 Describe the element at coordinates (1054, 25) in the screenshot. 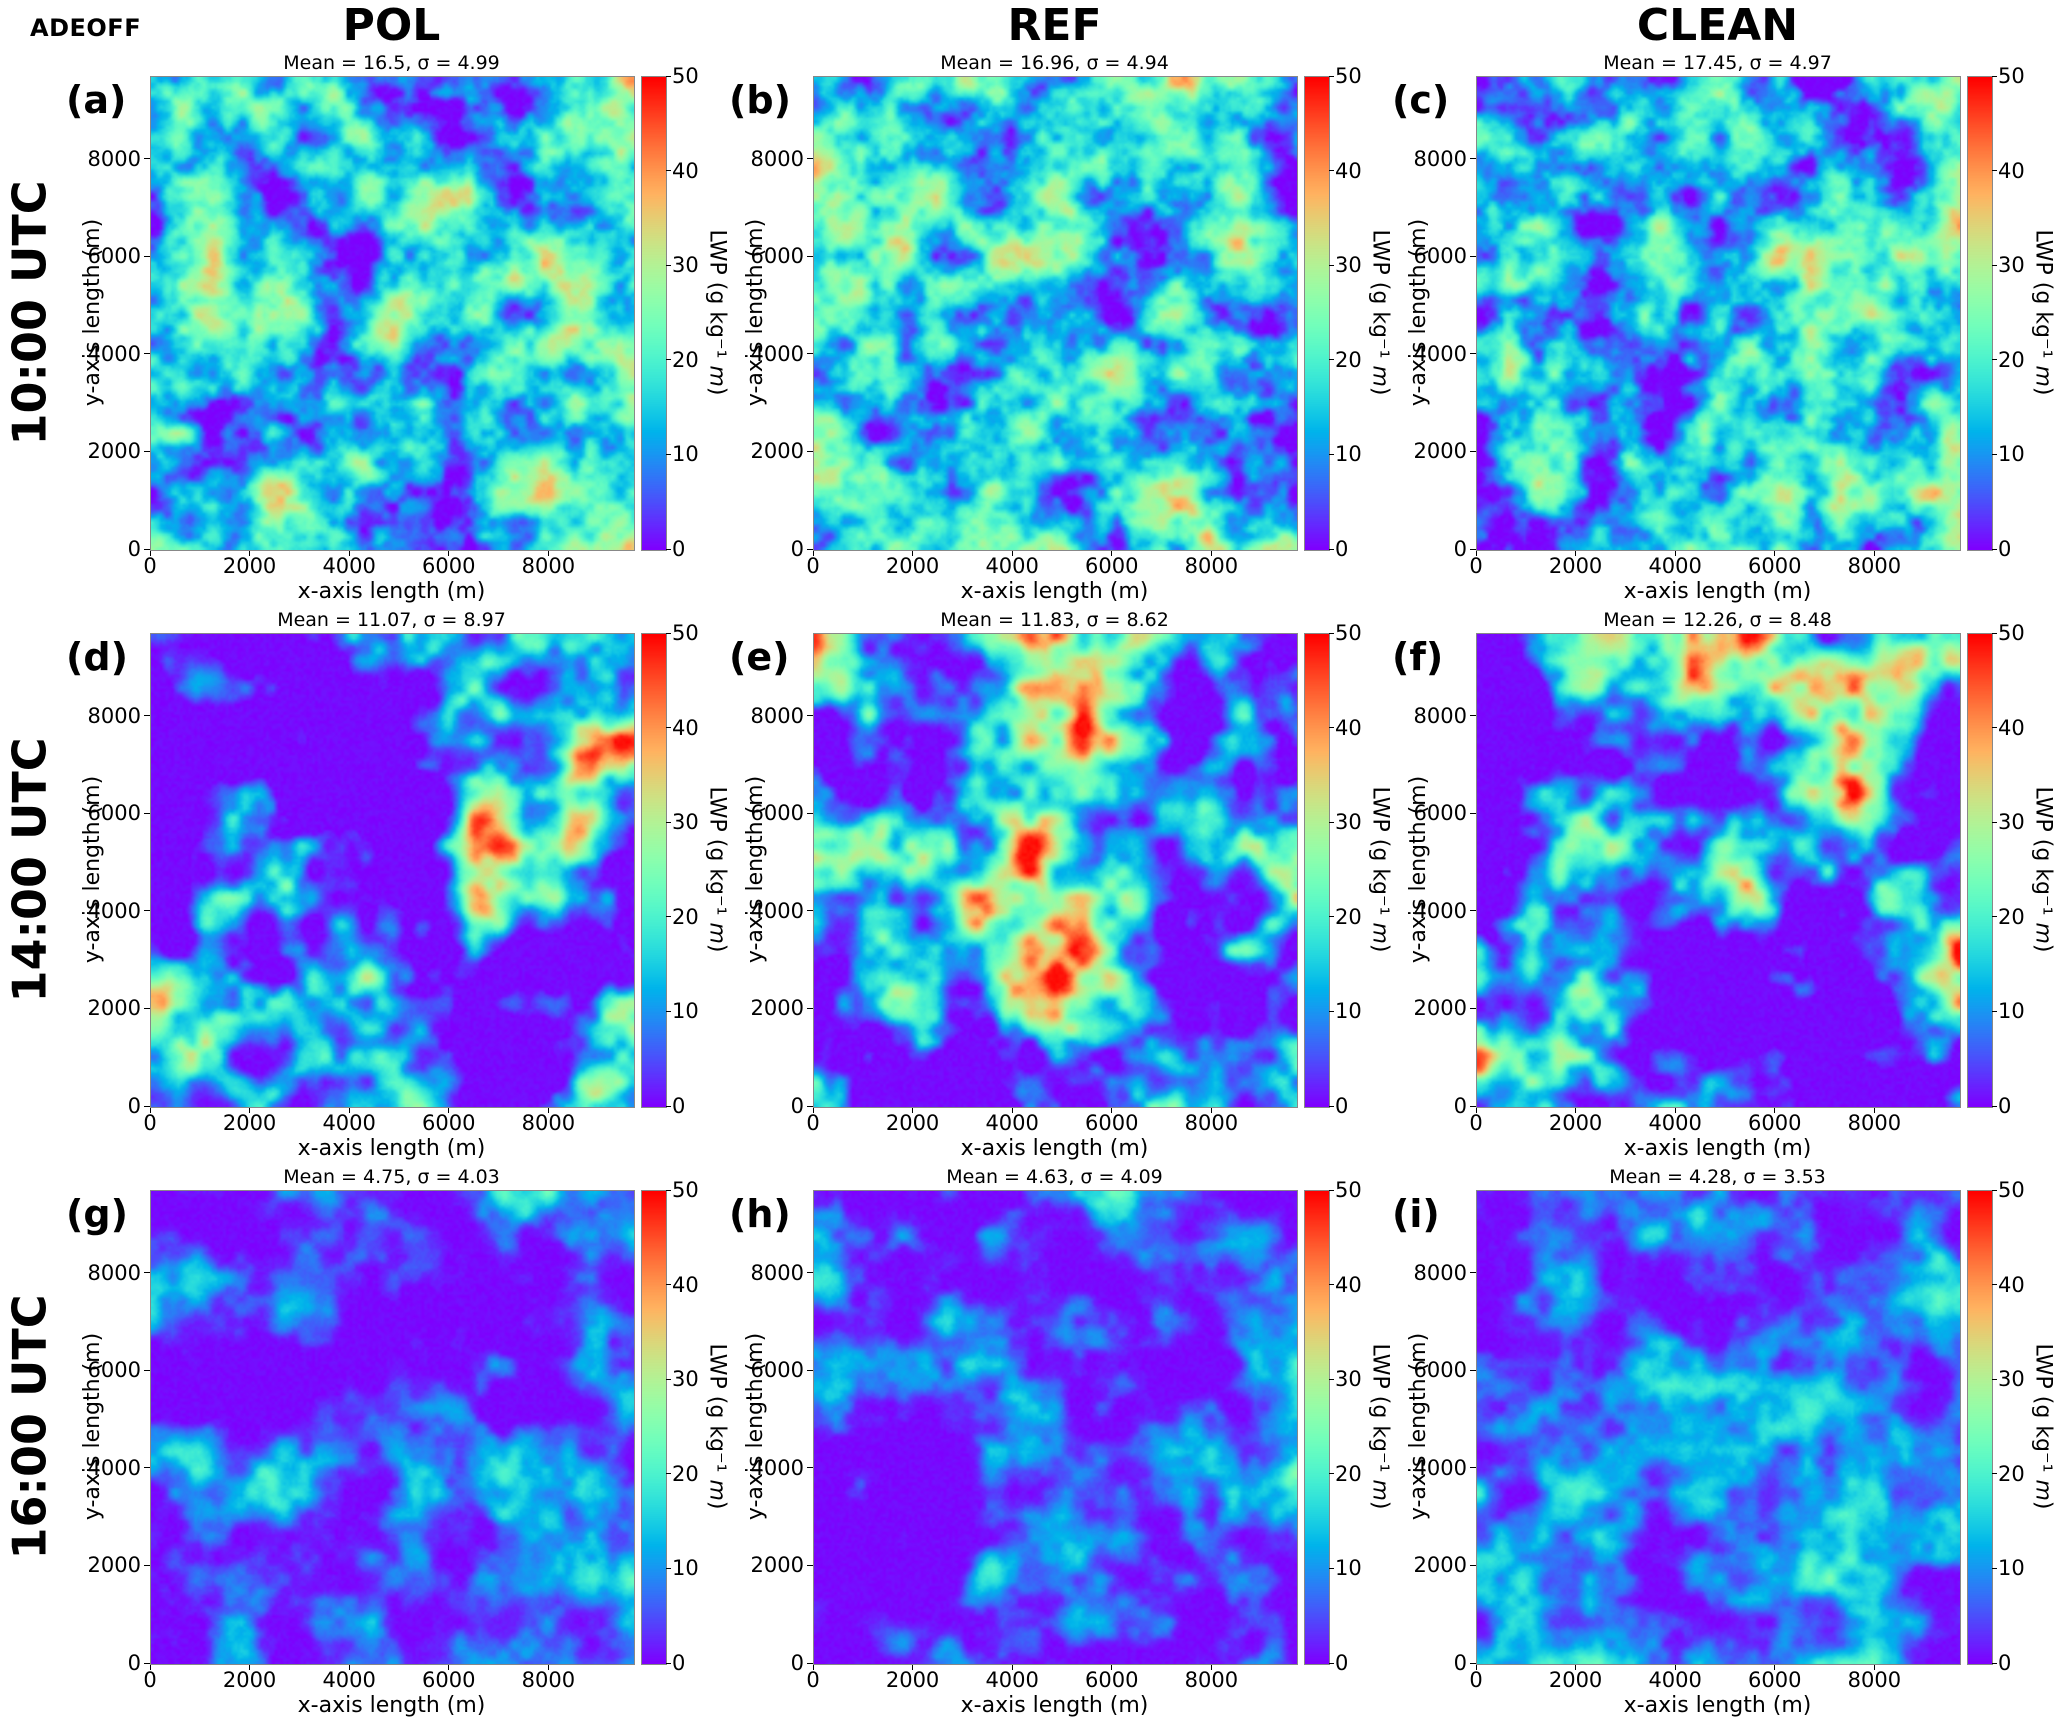

I see `column-title-ref: REF` at that location.